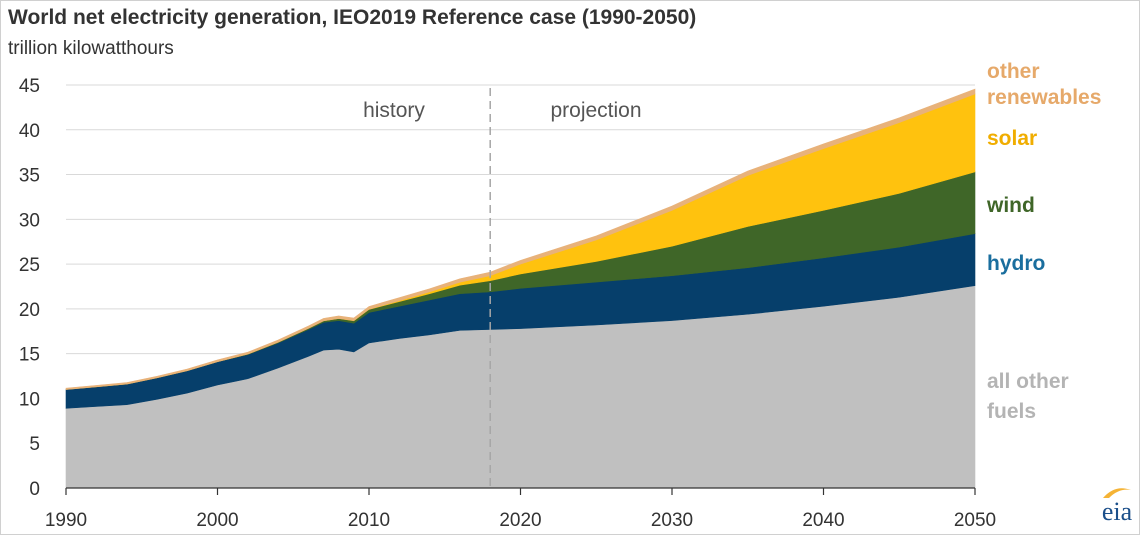  What do you see at coordinates (1117, 511) in the screenshot?
I see `svg-text: eia` at bounding box center [1117, 511].